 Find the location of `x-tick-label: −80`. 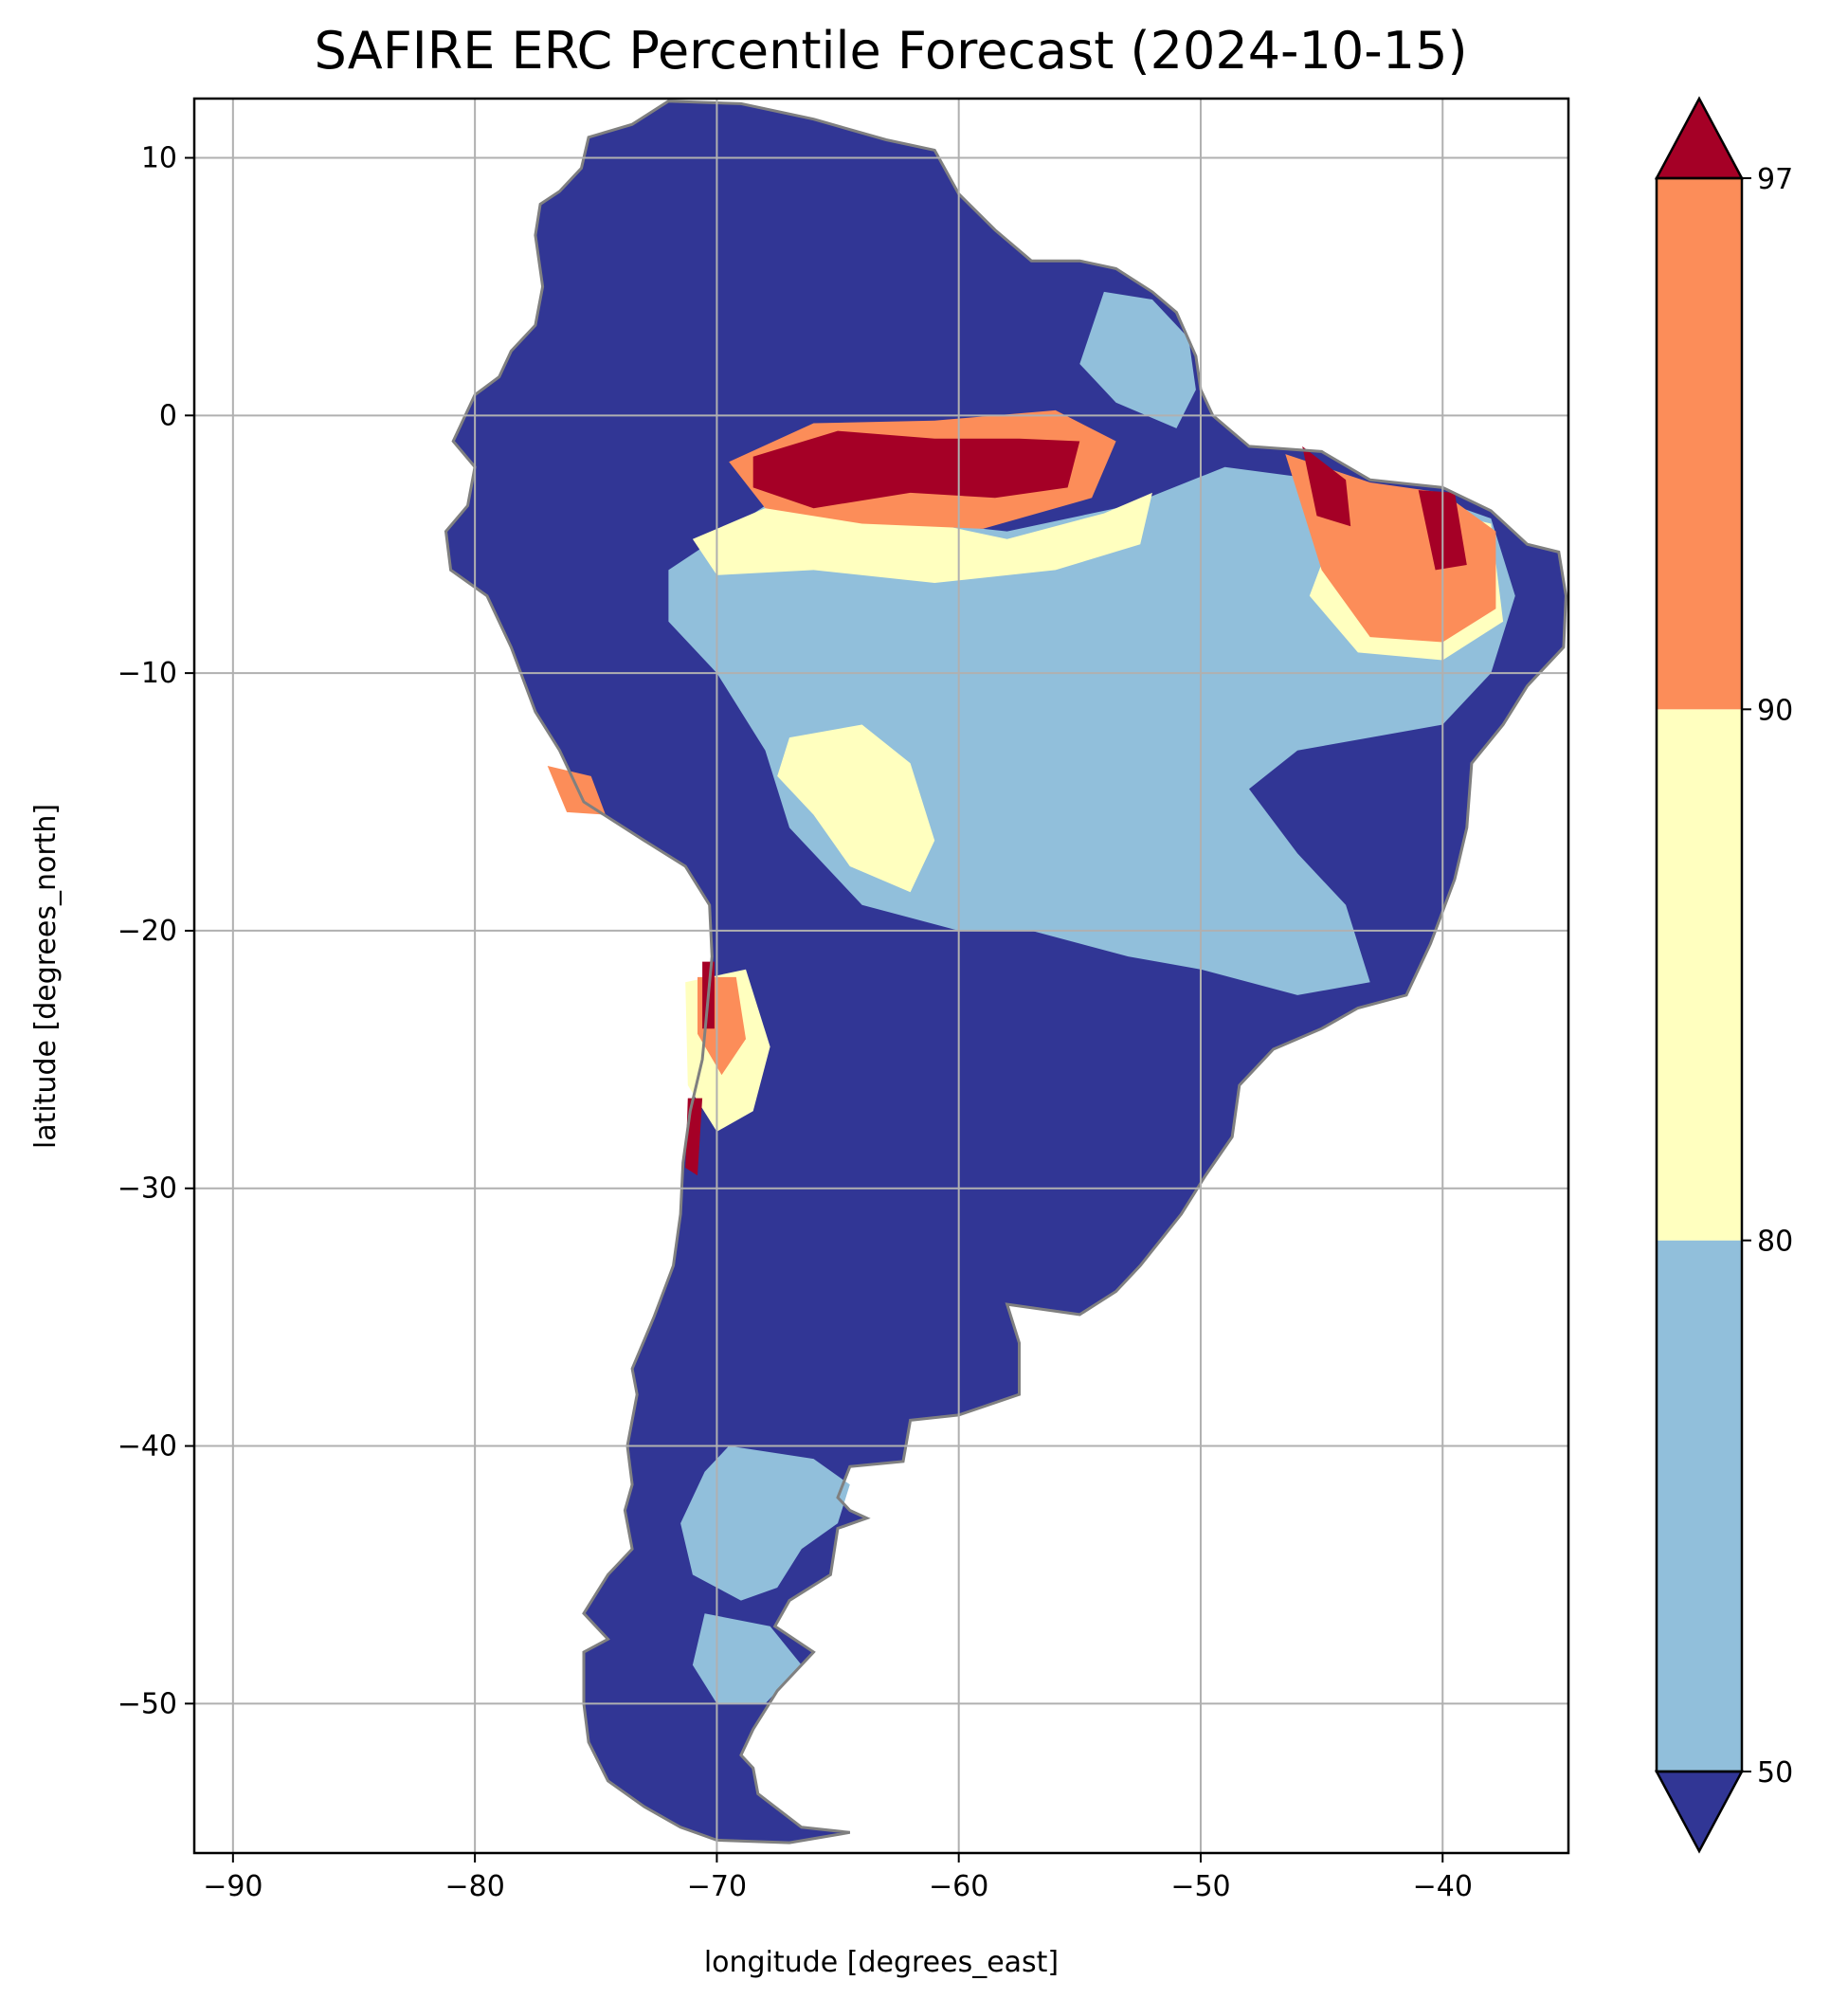

x-tick-label: −80 is located at coordinates (474, 1887).